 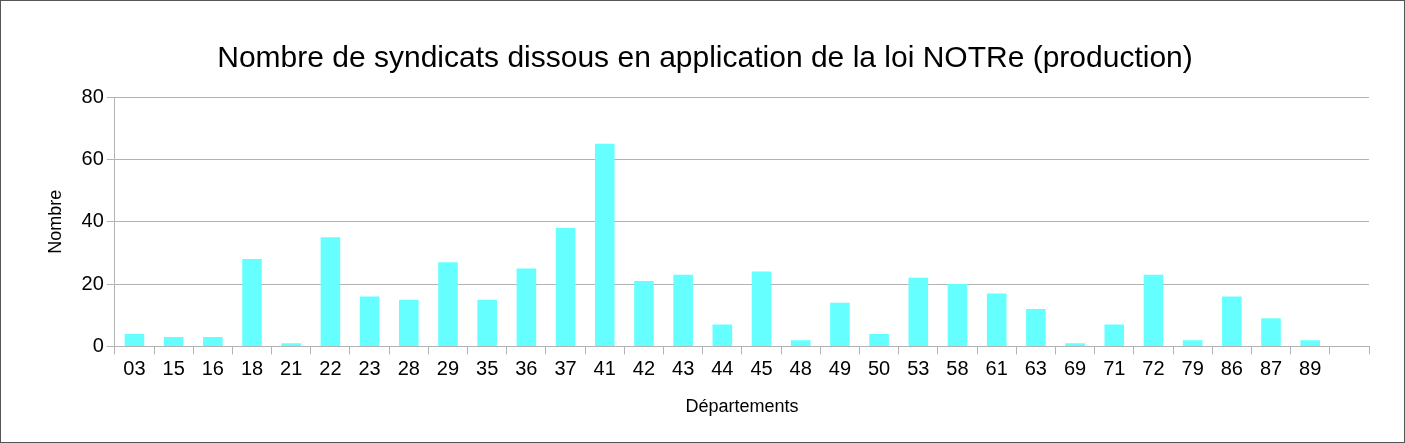 I want to click on x-tick-label: 28, so click(x=408, y=367).